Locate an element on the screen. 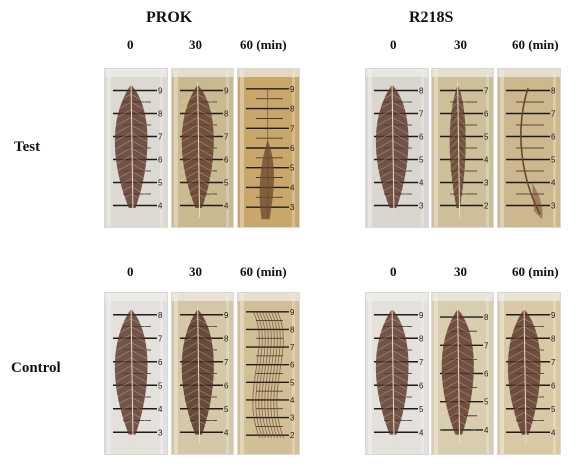 Image resolution: width=586 pixels, height=471 pixels. row-label-control: Control is located at coordinates (36, 368).